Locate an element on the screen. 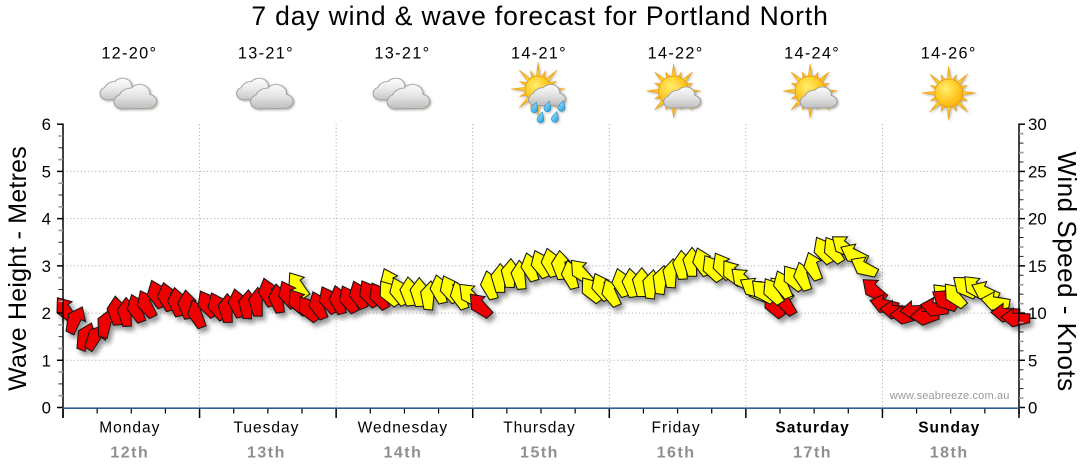 This screenshot has height=475, width=1080. svg-text: Wind Speed - Knots is located at coordinates (1066, 271).